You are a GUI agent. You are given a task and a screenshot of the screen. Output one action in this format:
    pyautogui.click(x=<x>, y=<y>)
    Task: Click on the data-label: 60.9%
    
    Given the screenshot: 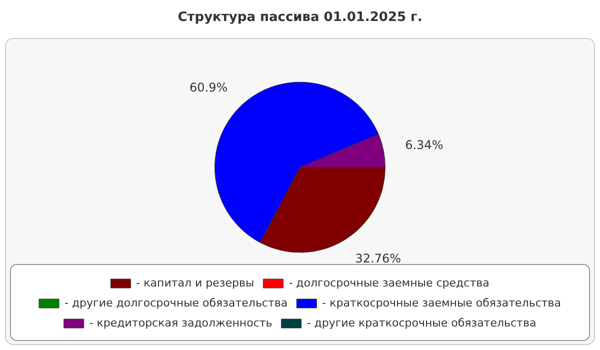 What is the action you would take?
    pyautogui.click(x=209, y=87)
    